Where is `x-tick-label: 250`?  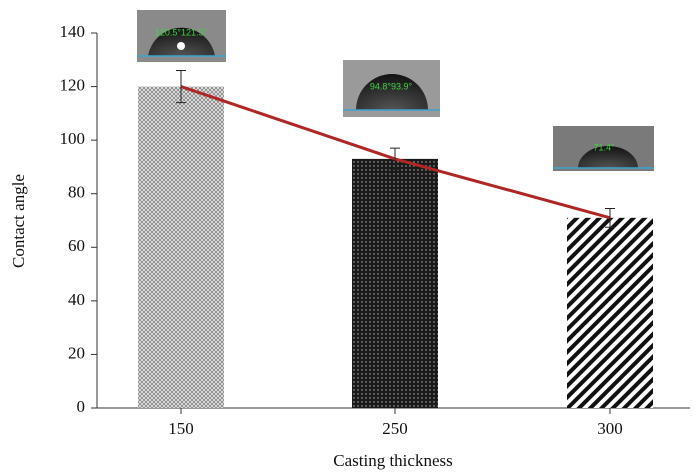 x-tick-label: 250 is located at coordinates (395, 428).